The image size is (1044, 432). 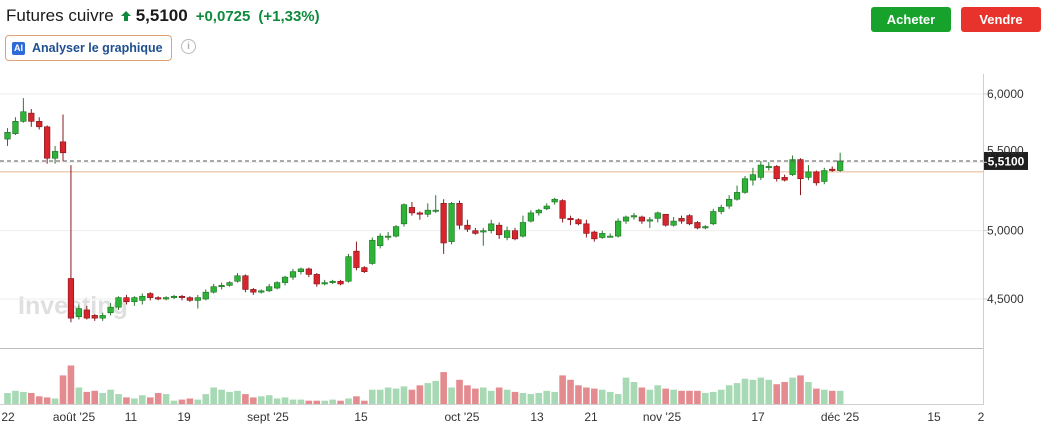 I want to click on x-tick-label: août '25, so click(x=74, y=417).